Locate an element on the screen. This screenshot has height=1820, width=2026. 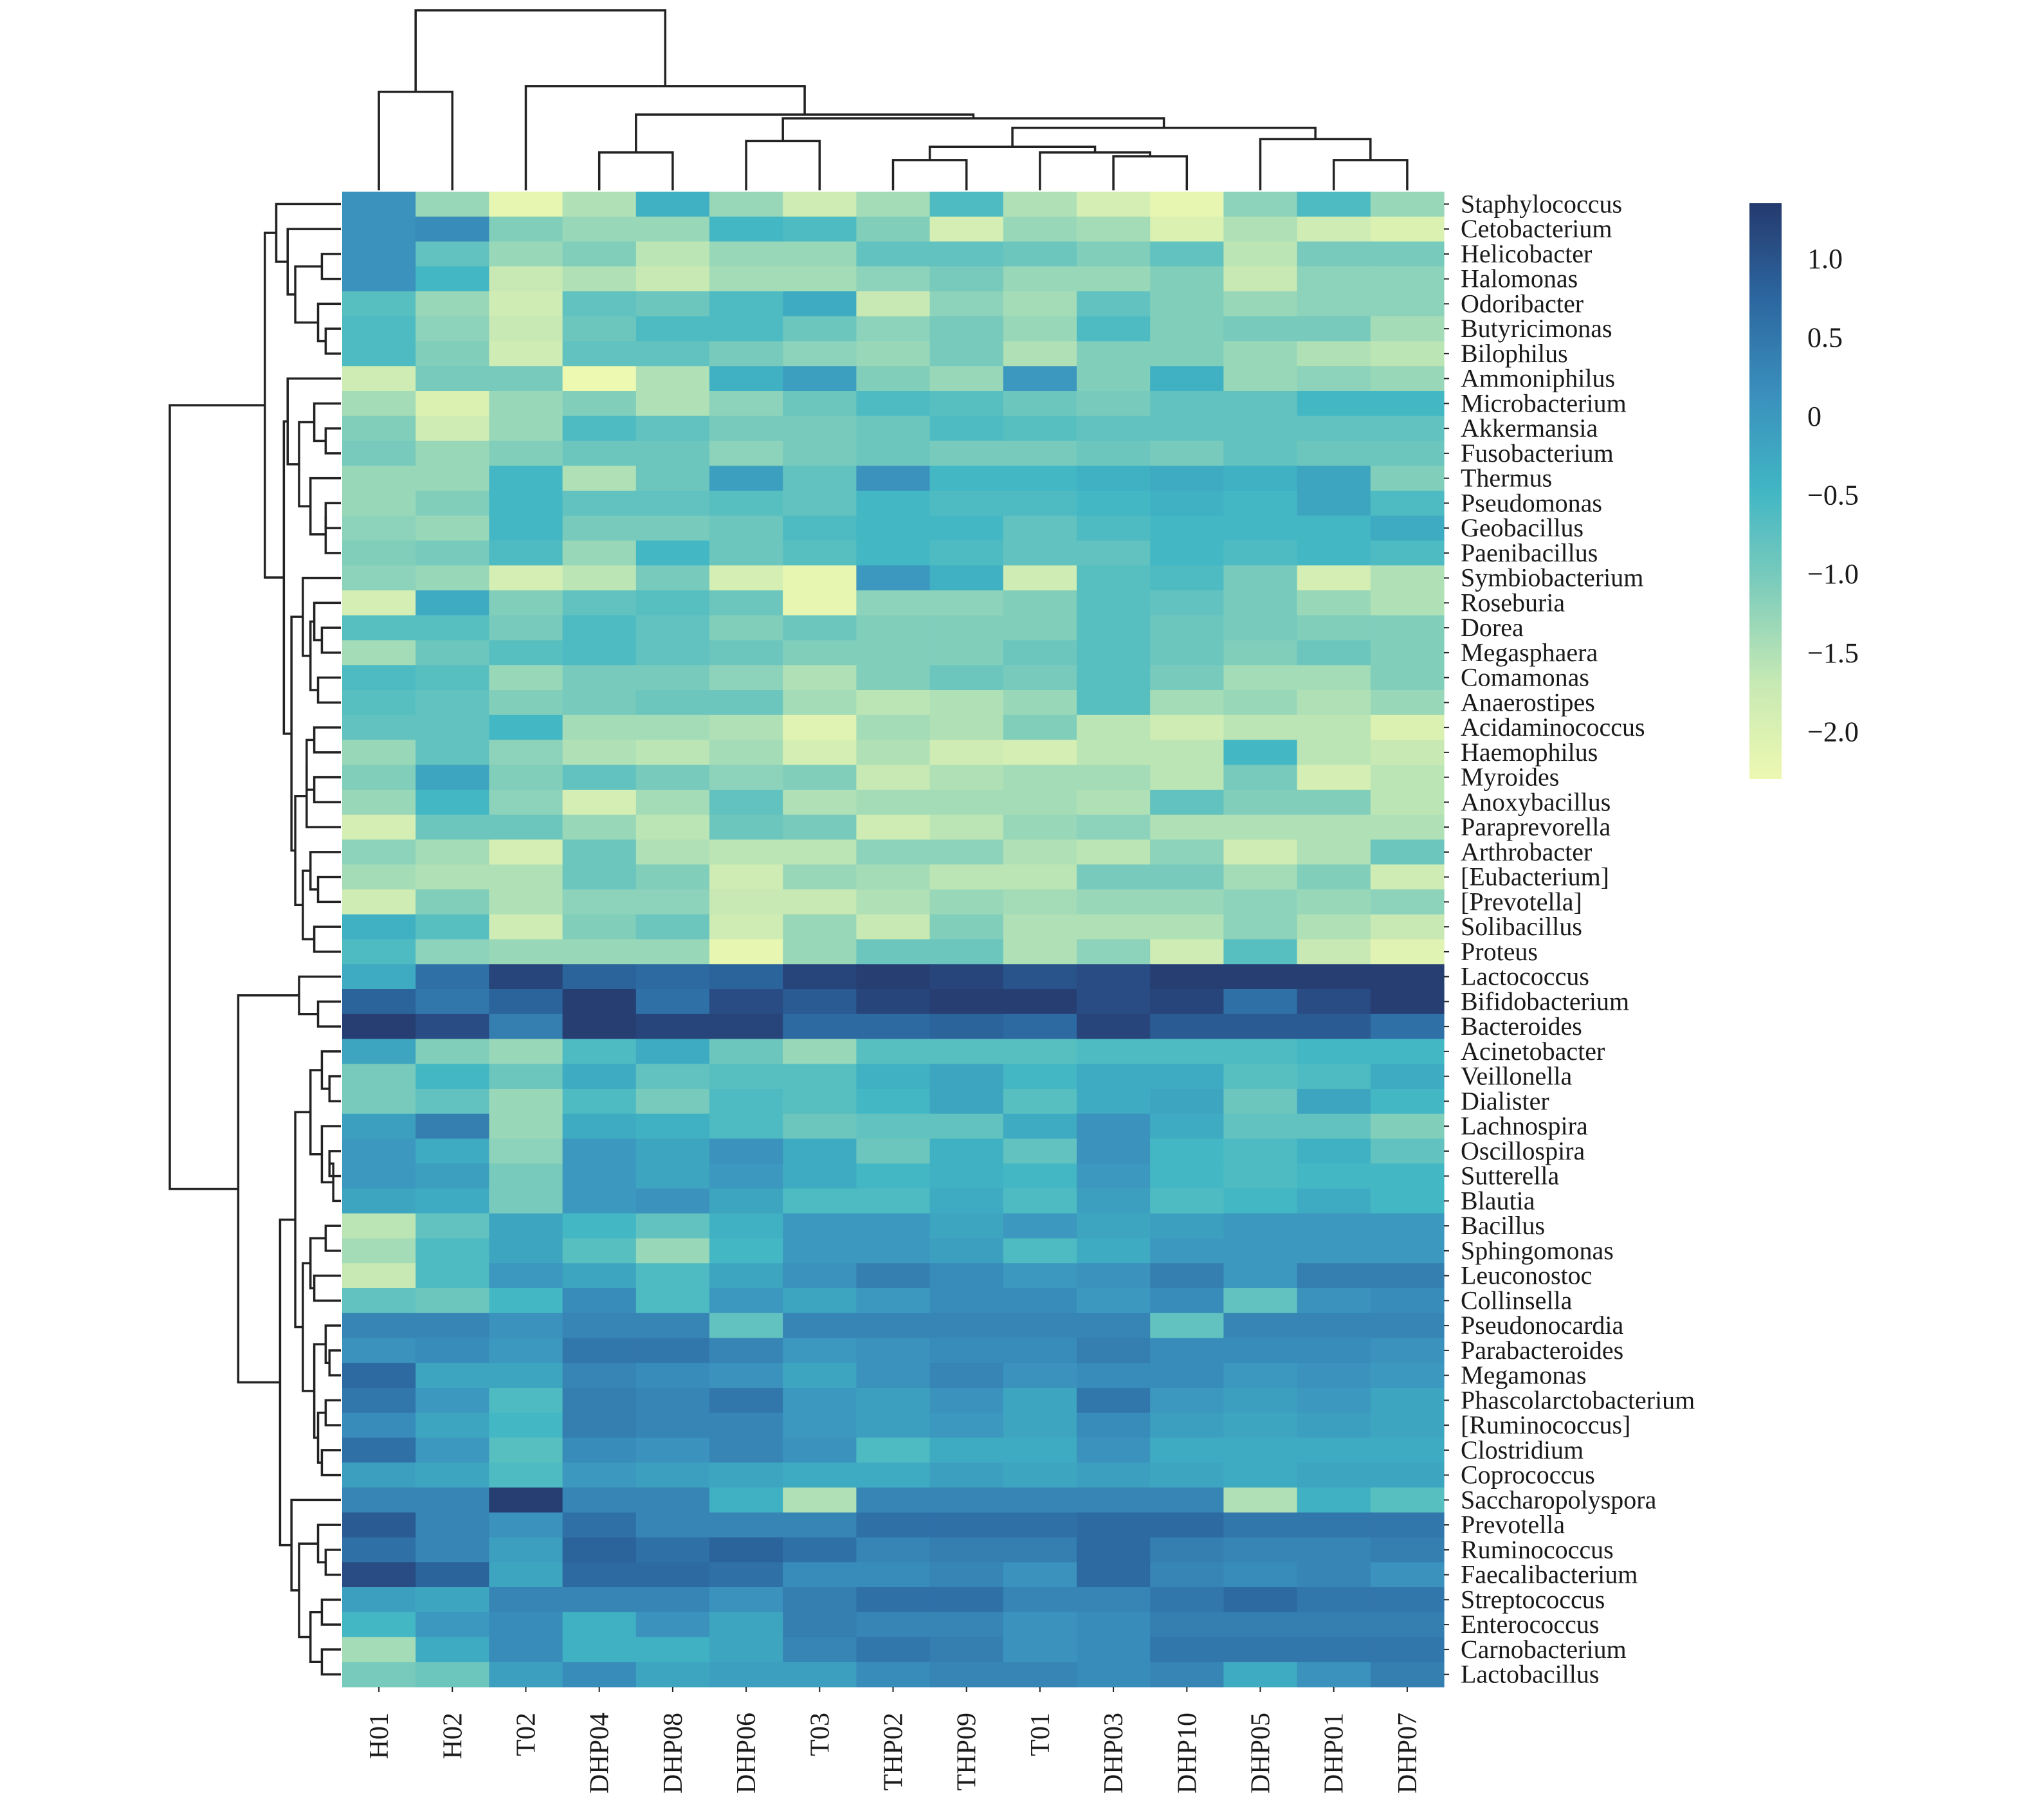
row-label: Clostridium is located at coordinates (1522, 1450).